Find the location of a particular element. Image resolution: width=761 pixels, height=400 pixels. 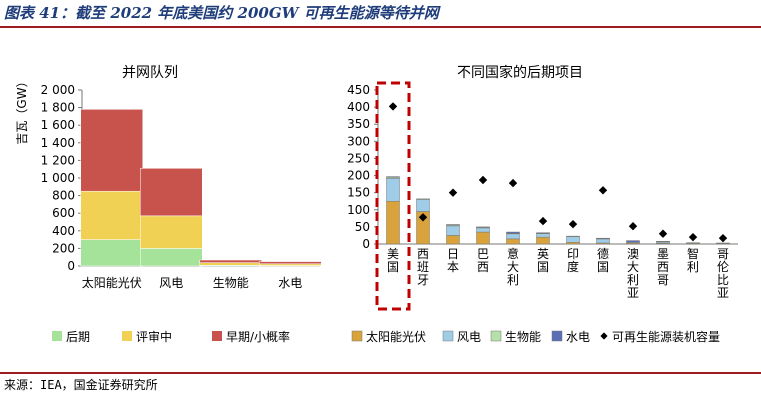

title-rule is located at coordinates (380, 27).